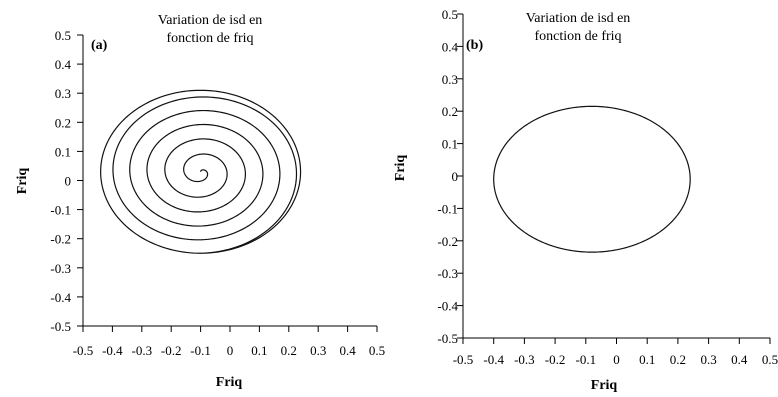 The width and height of the screenshot is (778, 397). What do you see at coordinates (592, 179) in the screenshot?
I see `circle-trace` at bounding box center [592, 179].